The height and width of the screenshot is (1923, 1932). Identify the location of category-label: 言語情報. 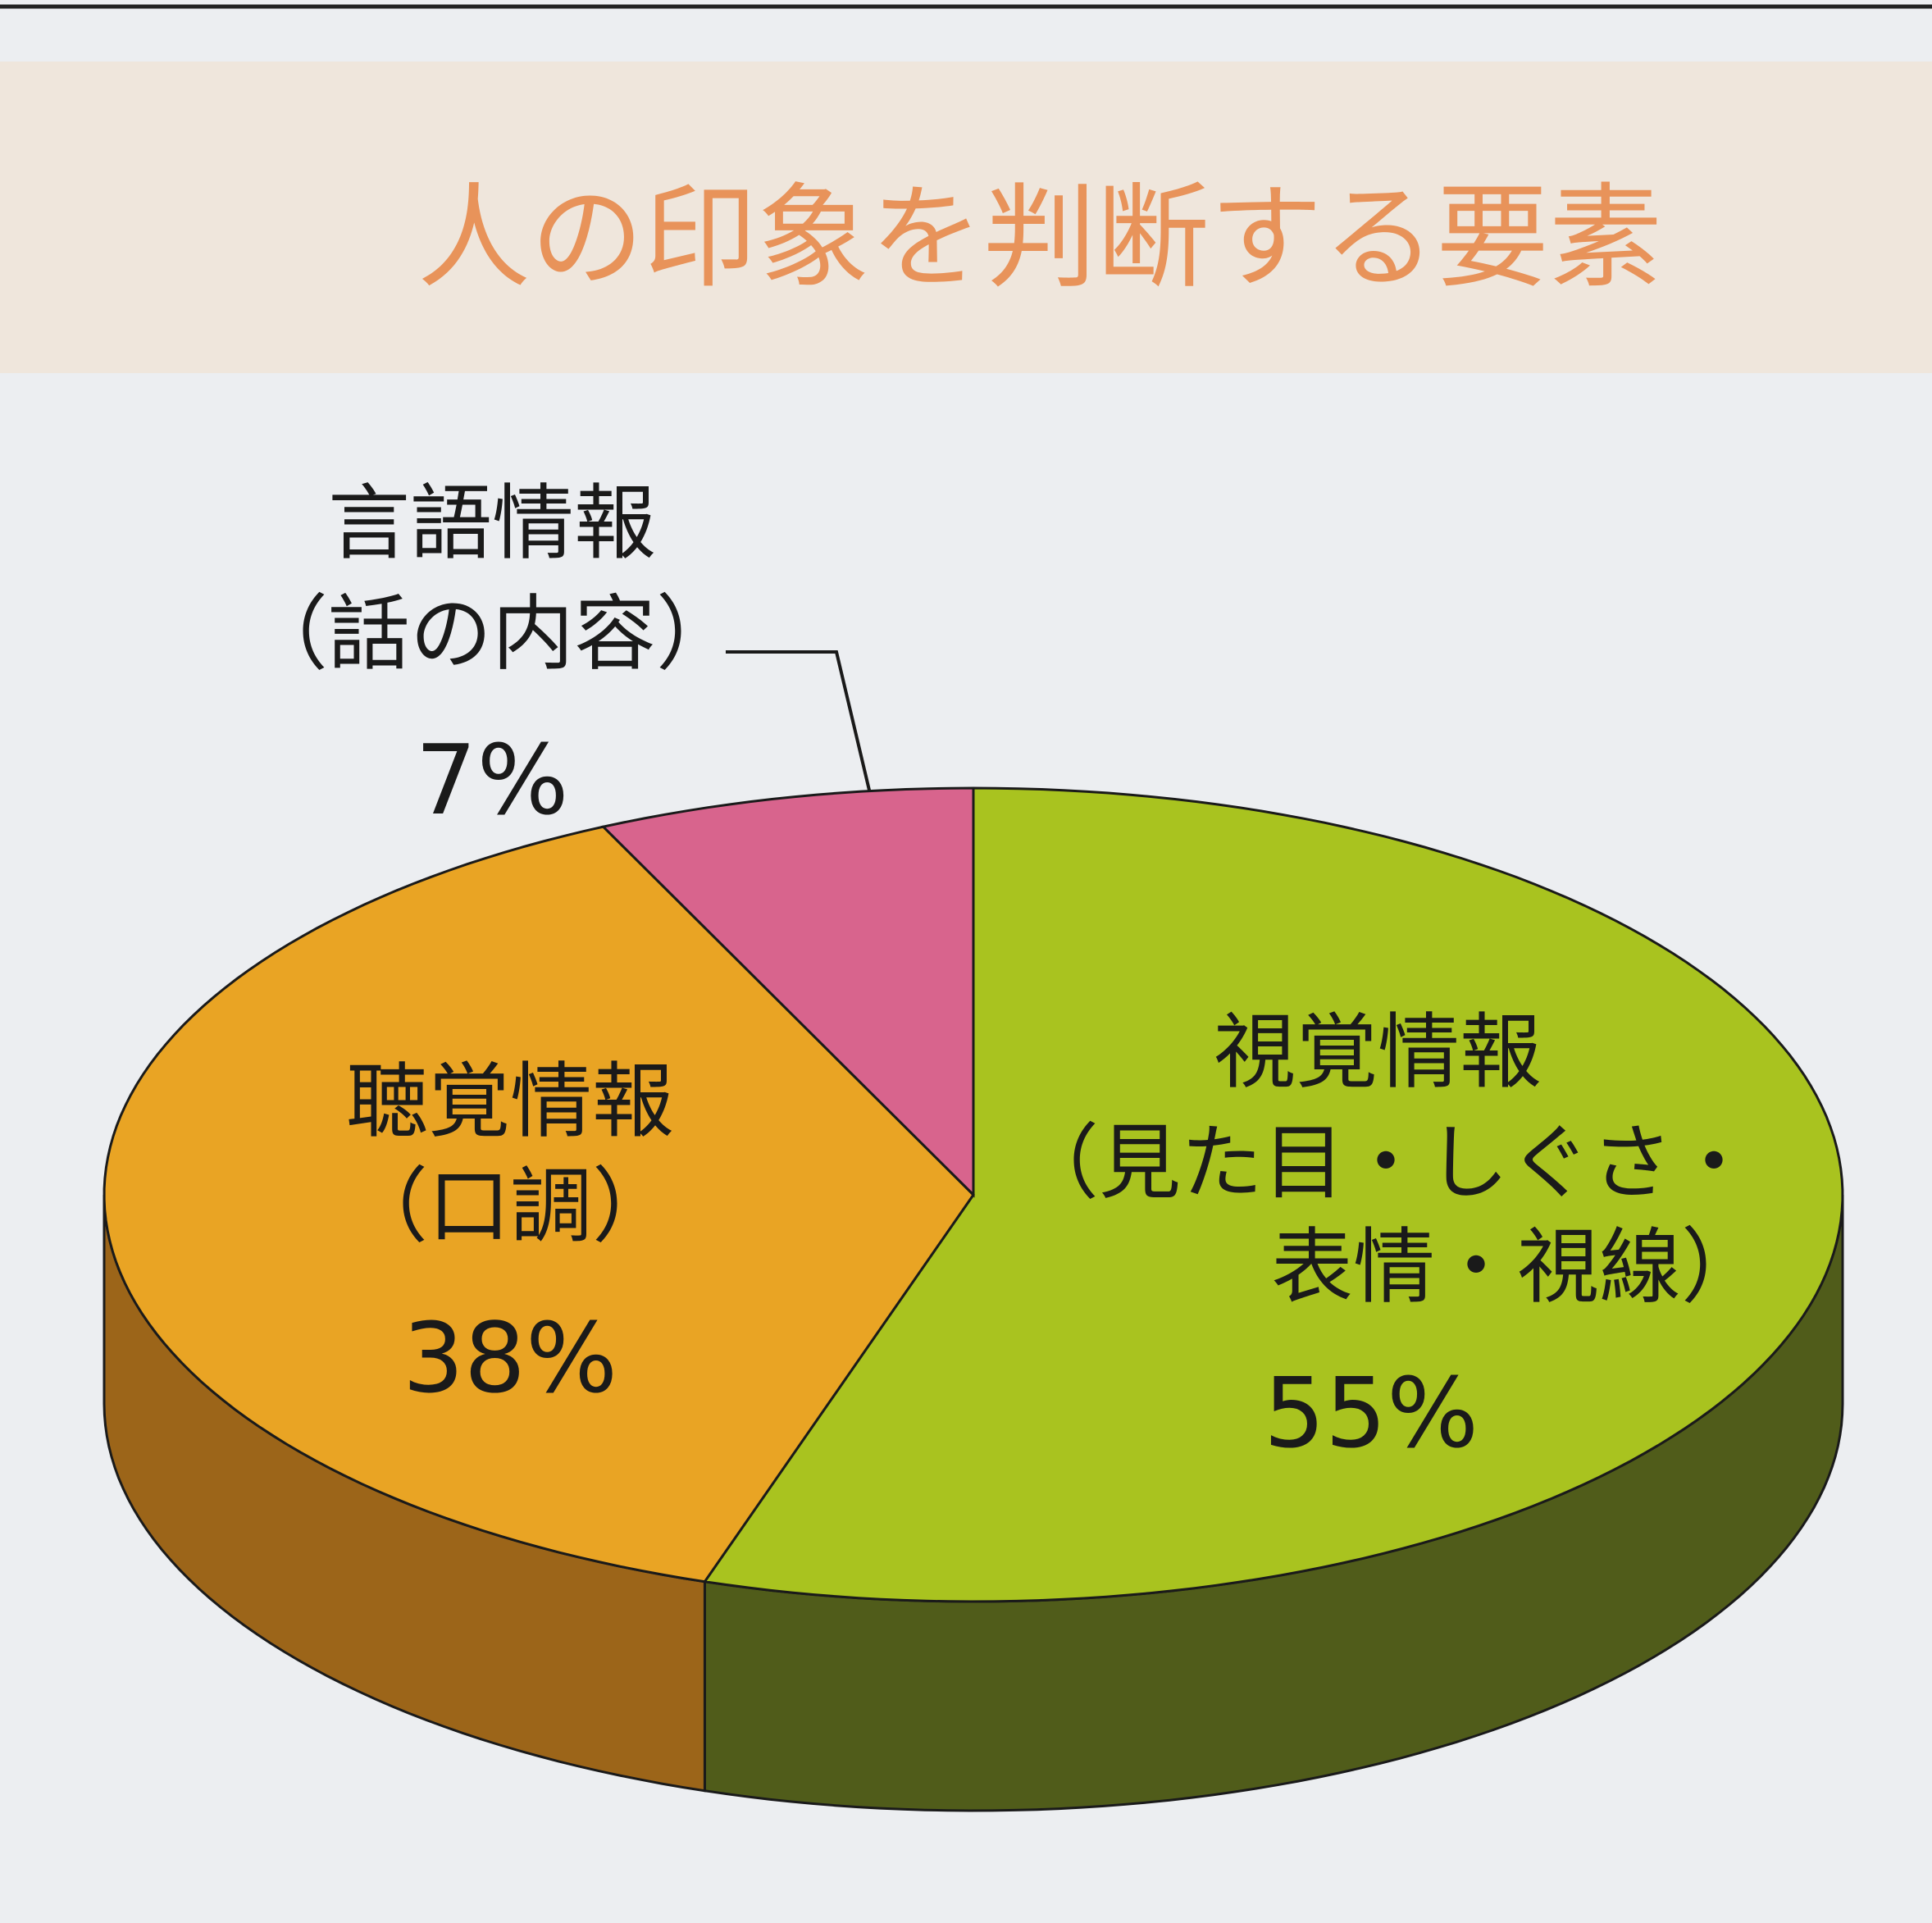
(492, 523).